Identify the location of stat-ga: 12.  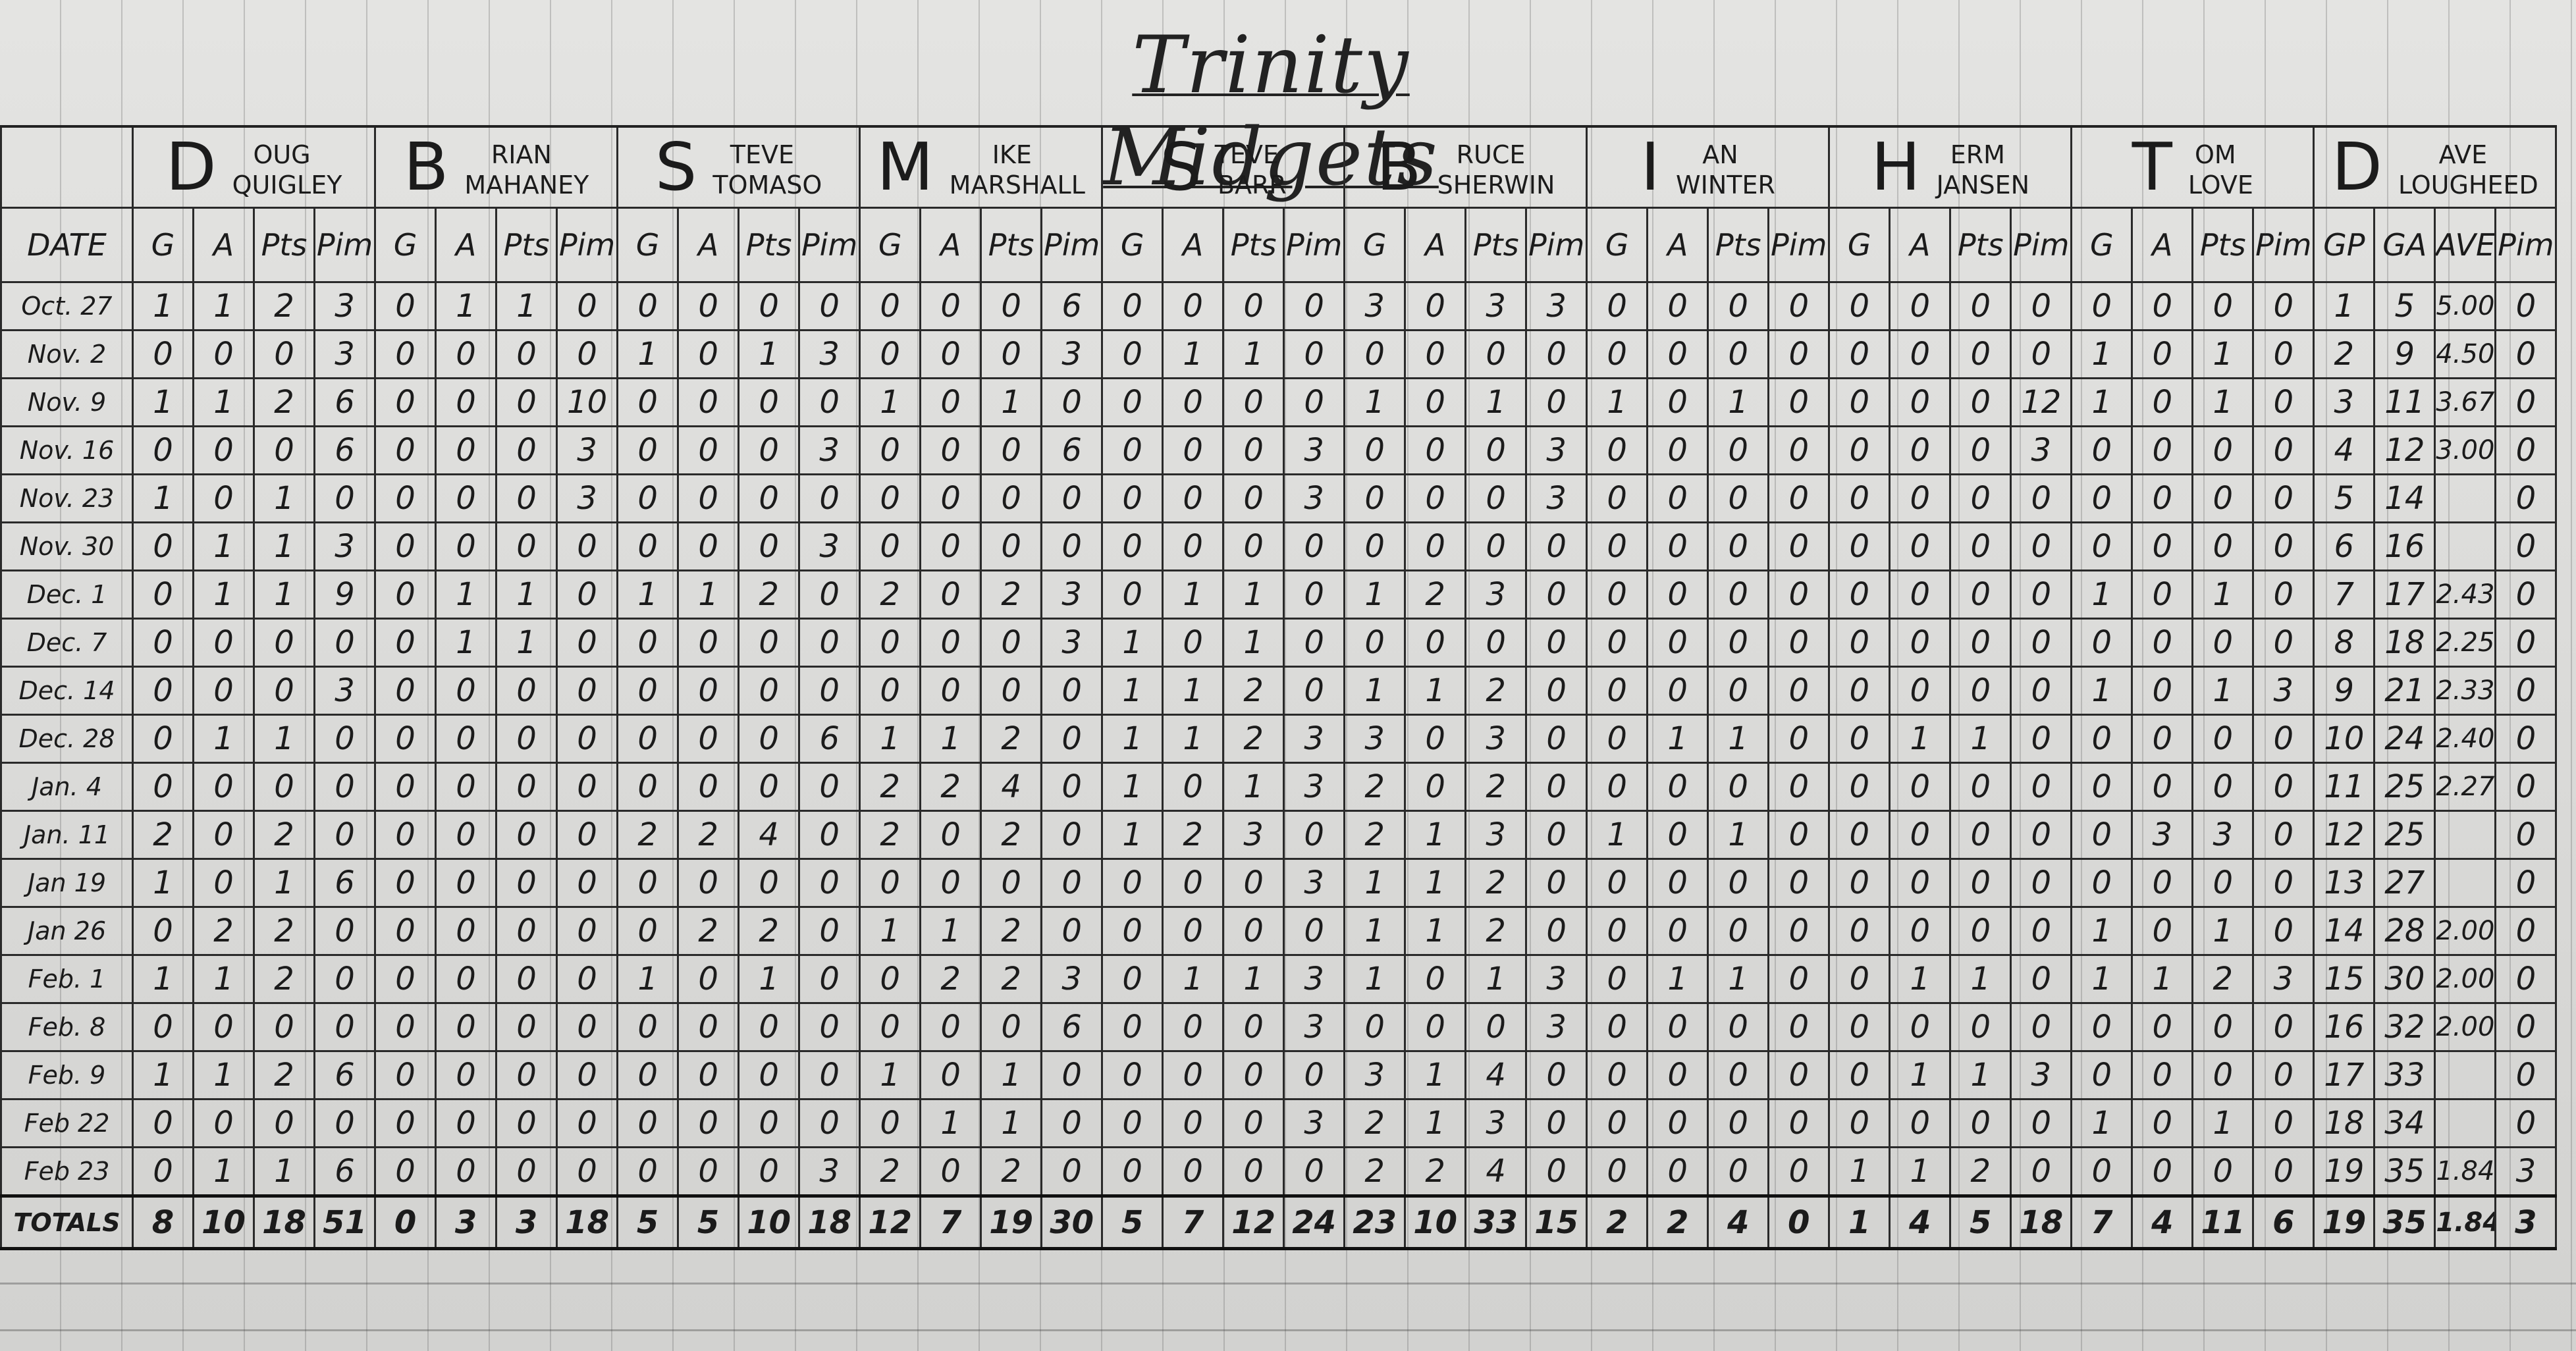
(2404, 450).